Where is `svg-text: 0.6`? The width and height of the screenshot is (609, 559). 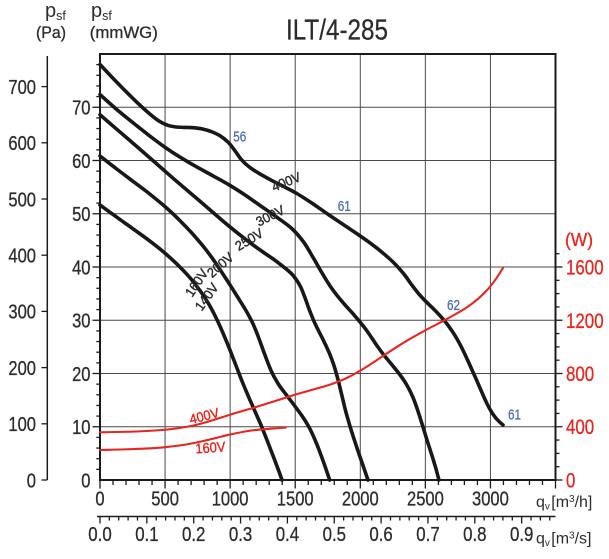 svg-text: 0.6 is located at coordinates (380, 534).